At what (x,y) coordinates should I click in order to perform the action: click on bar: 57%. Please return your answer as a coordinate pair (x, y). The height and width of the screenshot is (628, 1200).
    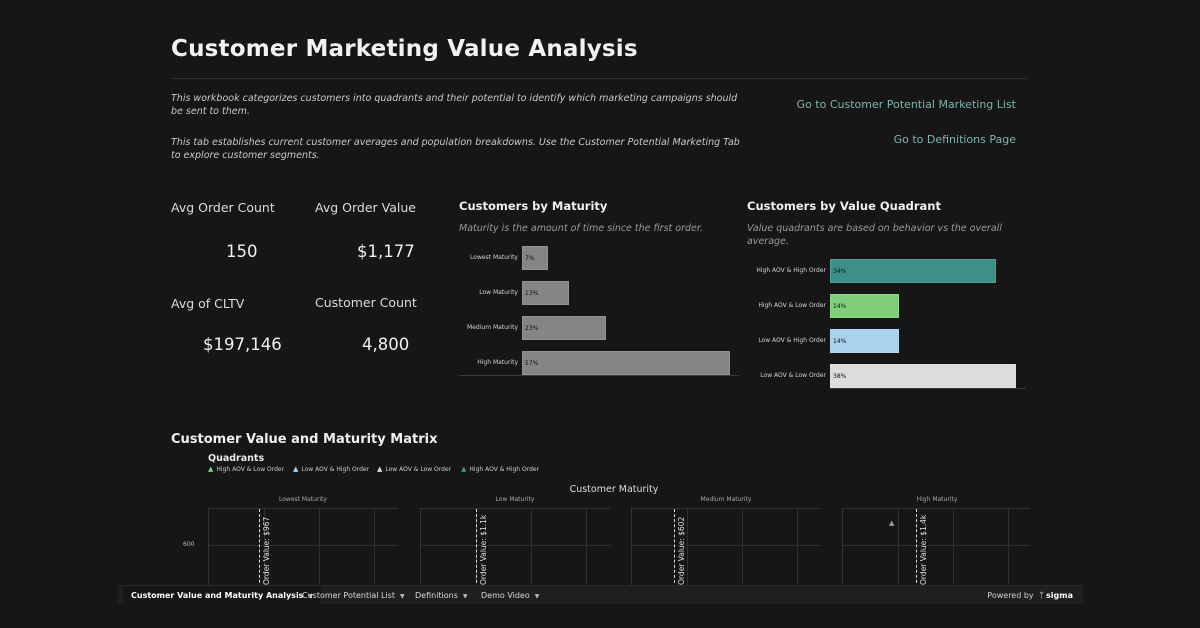
    Looking at the image, I should click on (626, 363).